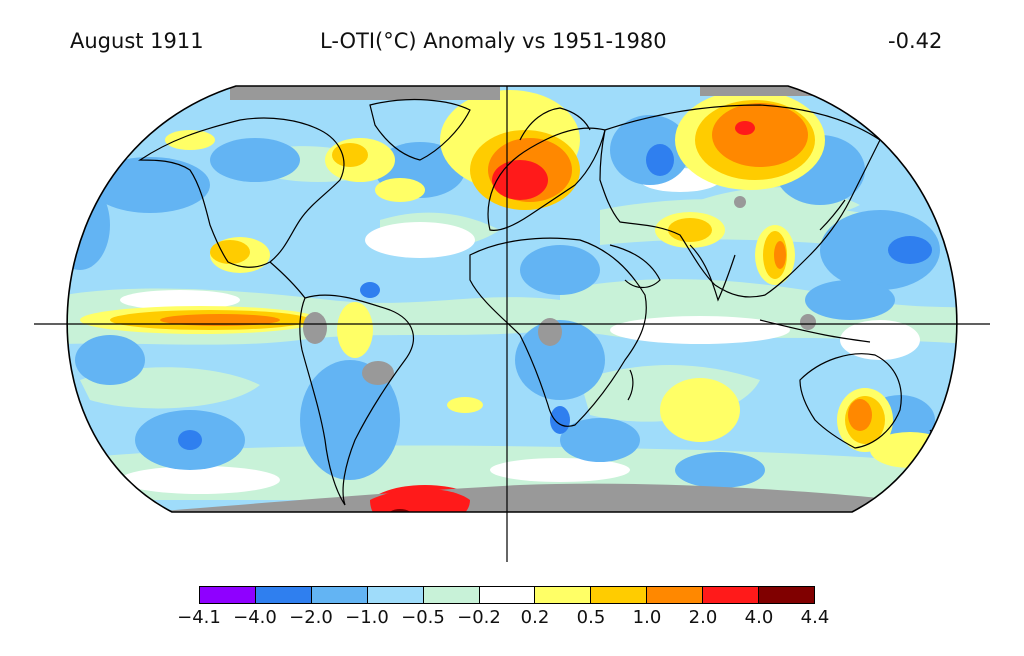 This screenshot has width=1024, height=656. Describe the element at coordinates (137, 41) in the screenshot. I see `period-label: August 1911` at that location.